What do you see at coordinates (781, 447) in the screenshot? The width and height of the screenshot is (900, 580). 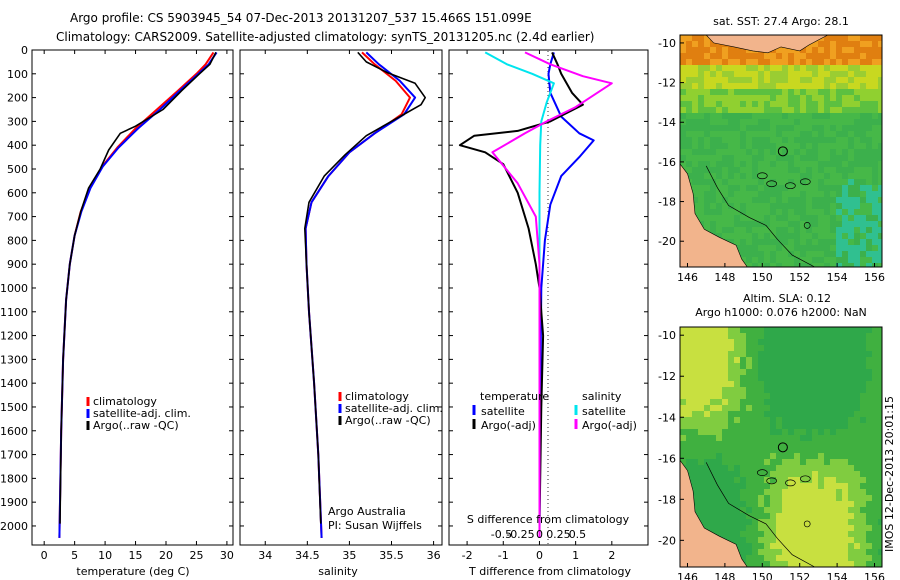 I see `sla-map-image` at bounding box center [781, 447].